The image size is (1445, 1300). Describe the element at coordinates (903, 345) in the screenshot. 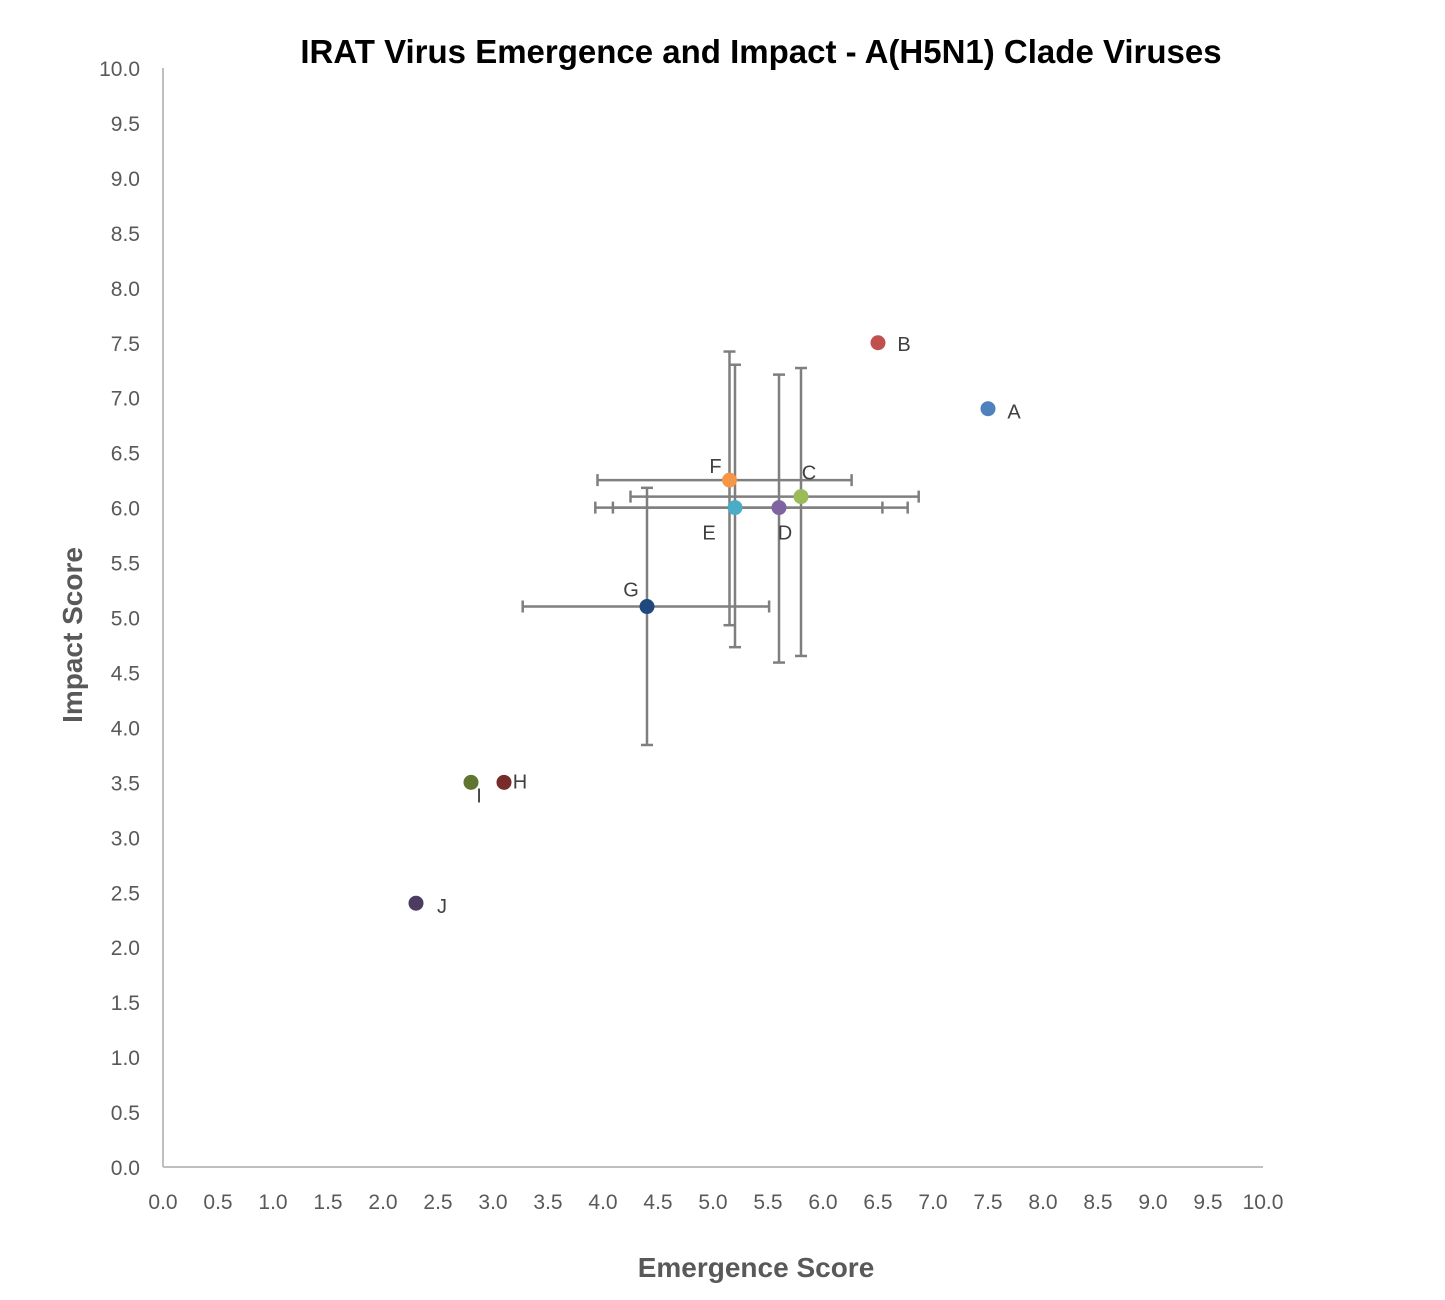

I see `data-label-b: B` at that location.